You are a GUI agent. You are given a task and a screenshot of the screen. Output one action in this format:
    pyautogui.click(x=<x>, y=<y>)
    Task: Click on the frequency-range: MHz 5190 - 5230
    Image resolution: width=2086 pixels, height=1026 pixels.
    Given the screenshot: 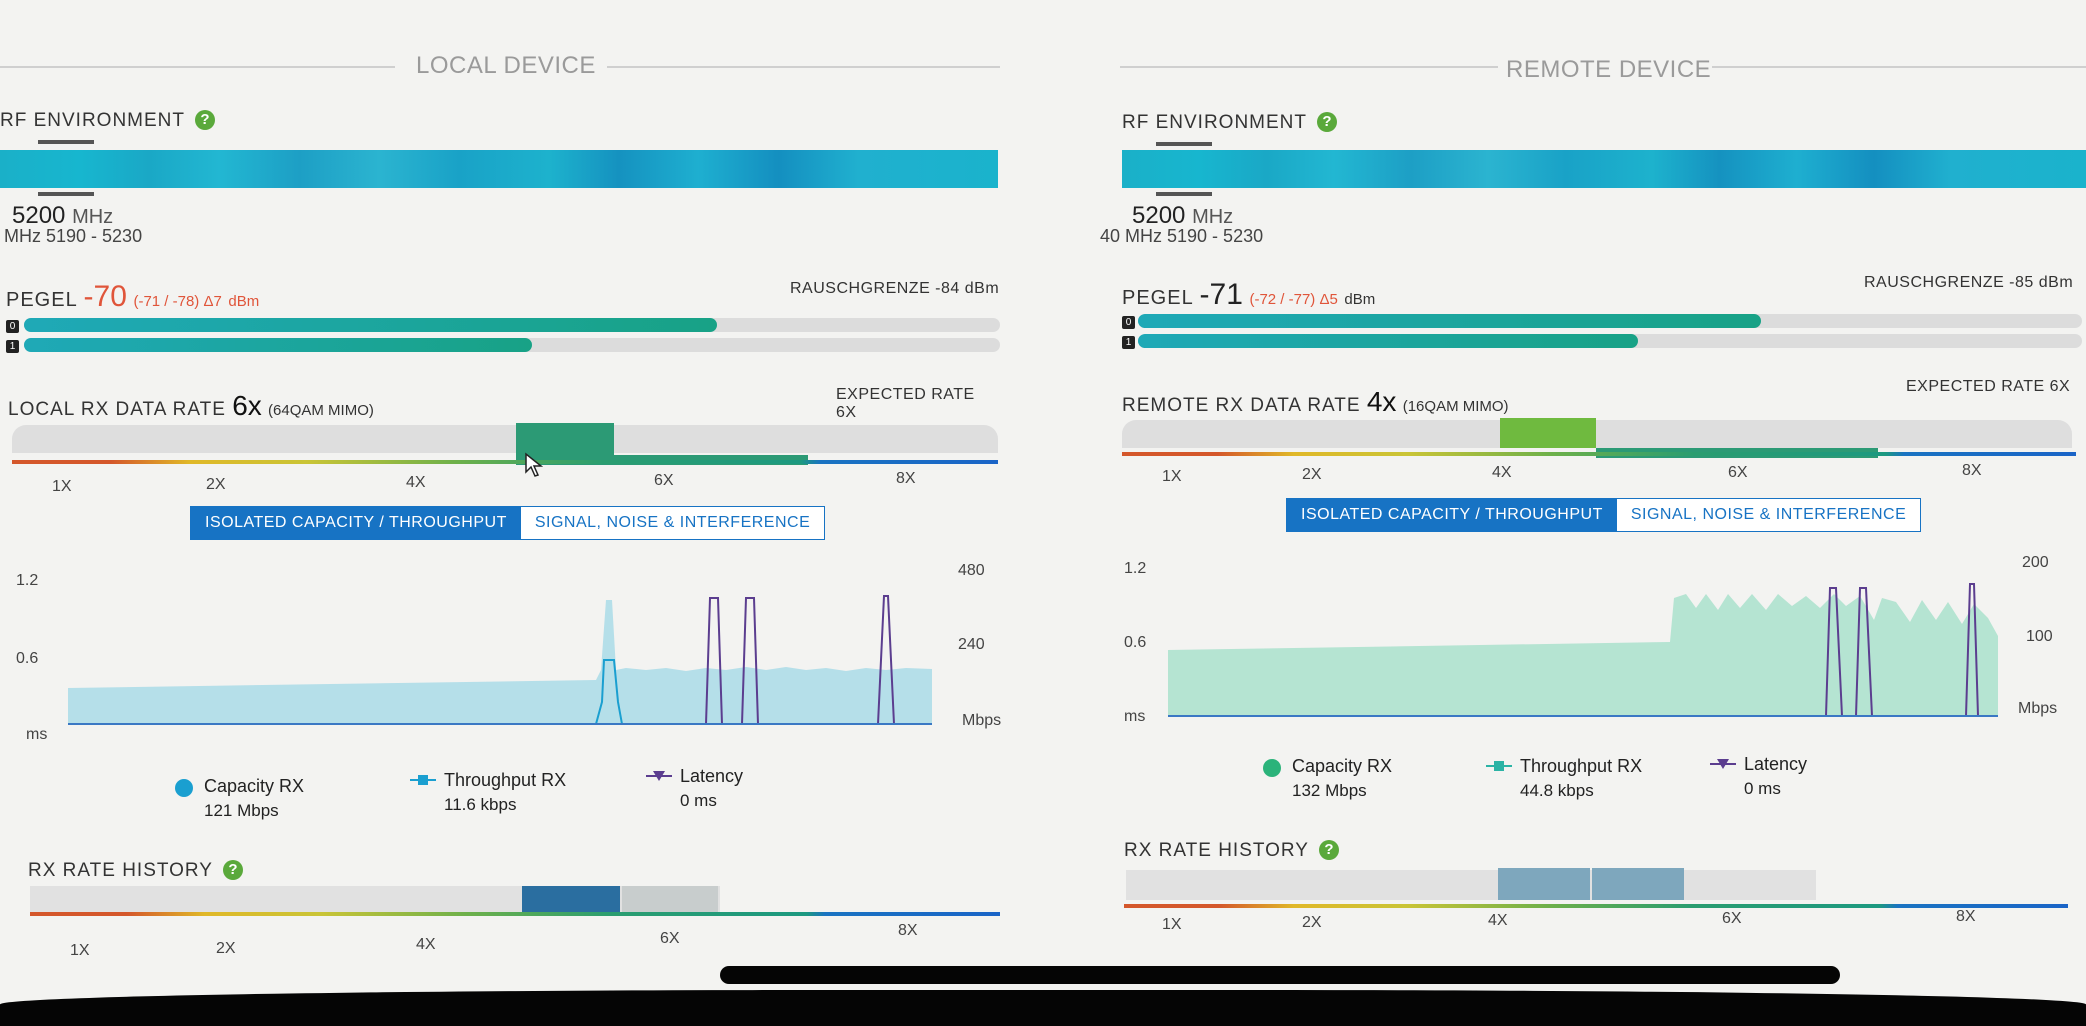 What is the action you would take?
    pyautogui.click(x=73, y=236)
    